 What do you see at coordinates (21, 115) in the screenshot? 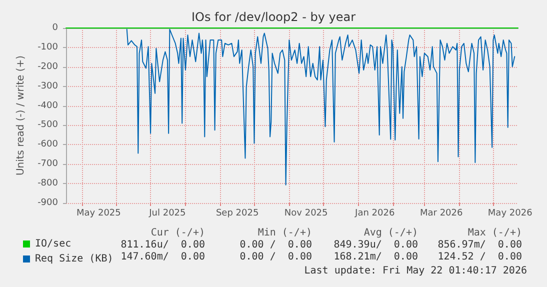
I see `y-axis-title: Units read (-) / write (+)` at bounding box center [21, 115].